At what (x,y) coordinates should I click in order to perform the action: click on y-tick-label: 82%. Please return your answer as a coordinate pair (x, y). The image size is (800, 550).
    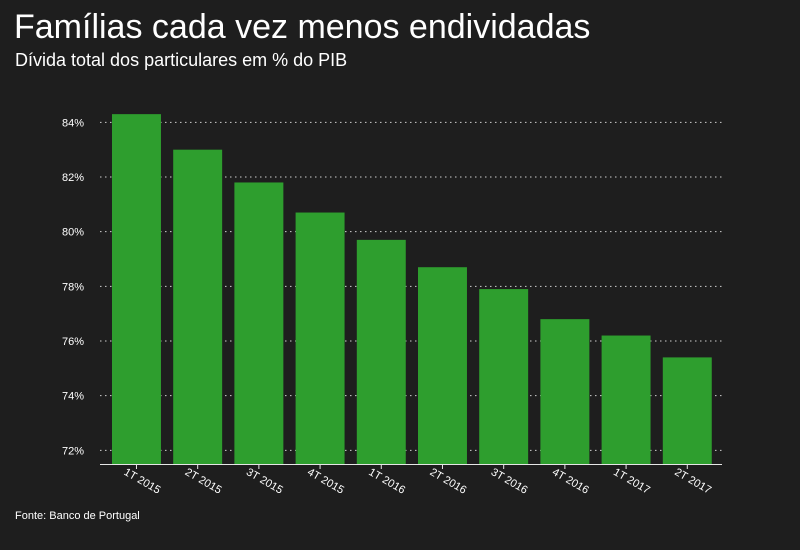
    Looking at the image, I should click on (73, 178).